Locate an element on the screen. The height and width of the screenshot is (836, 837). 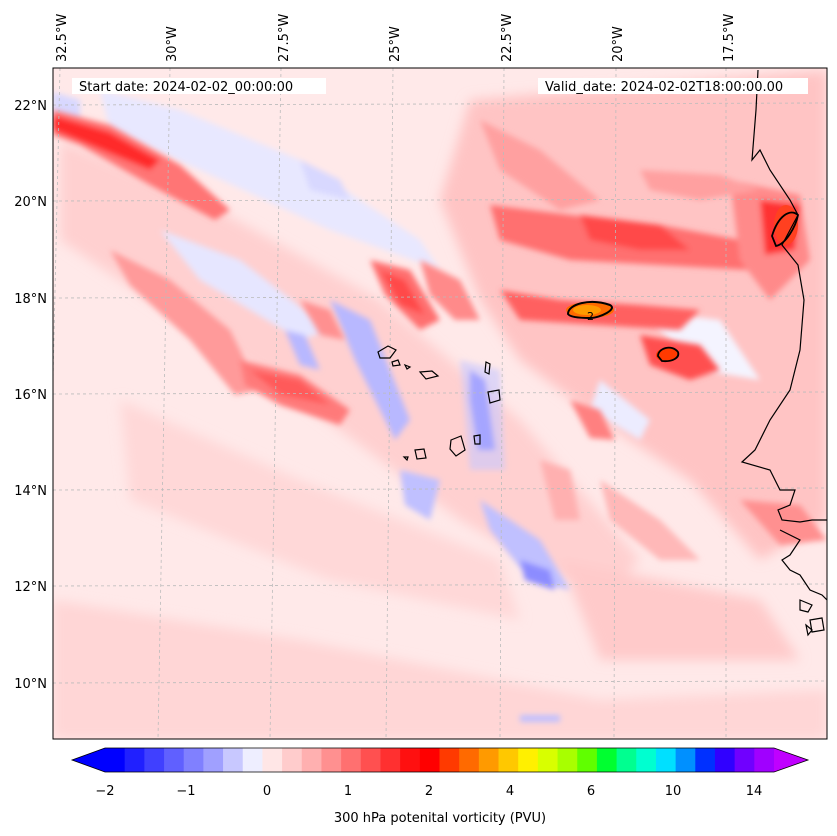
pv-contour-2b is located at coordinates (668, 354).